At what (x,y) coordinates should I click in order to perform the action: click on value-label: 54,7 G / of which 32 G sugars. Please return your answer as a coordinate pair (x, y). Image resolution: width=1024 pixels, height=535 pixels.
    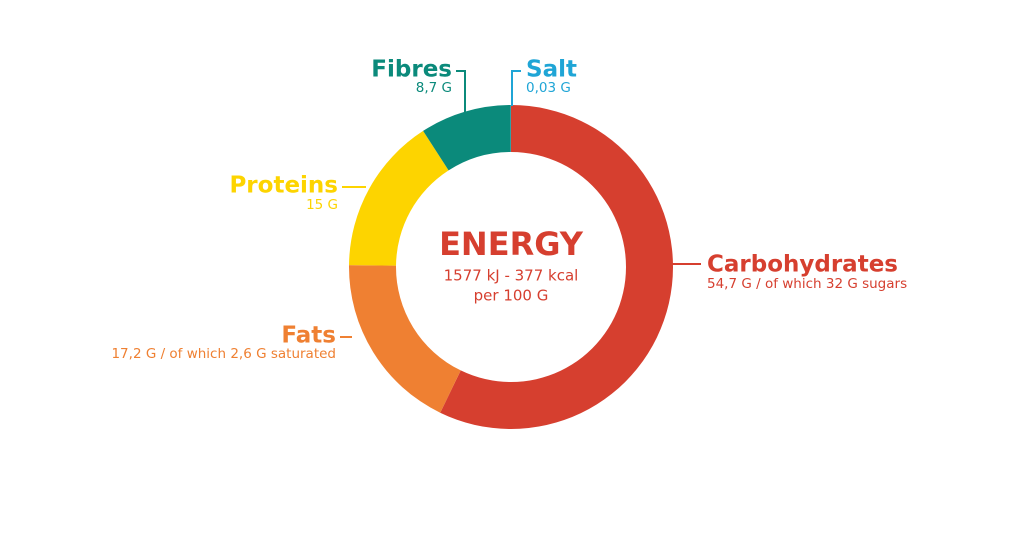
    Looking at the image, I should click on (807, 284).